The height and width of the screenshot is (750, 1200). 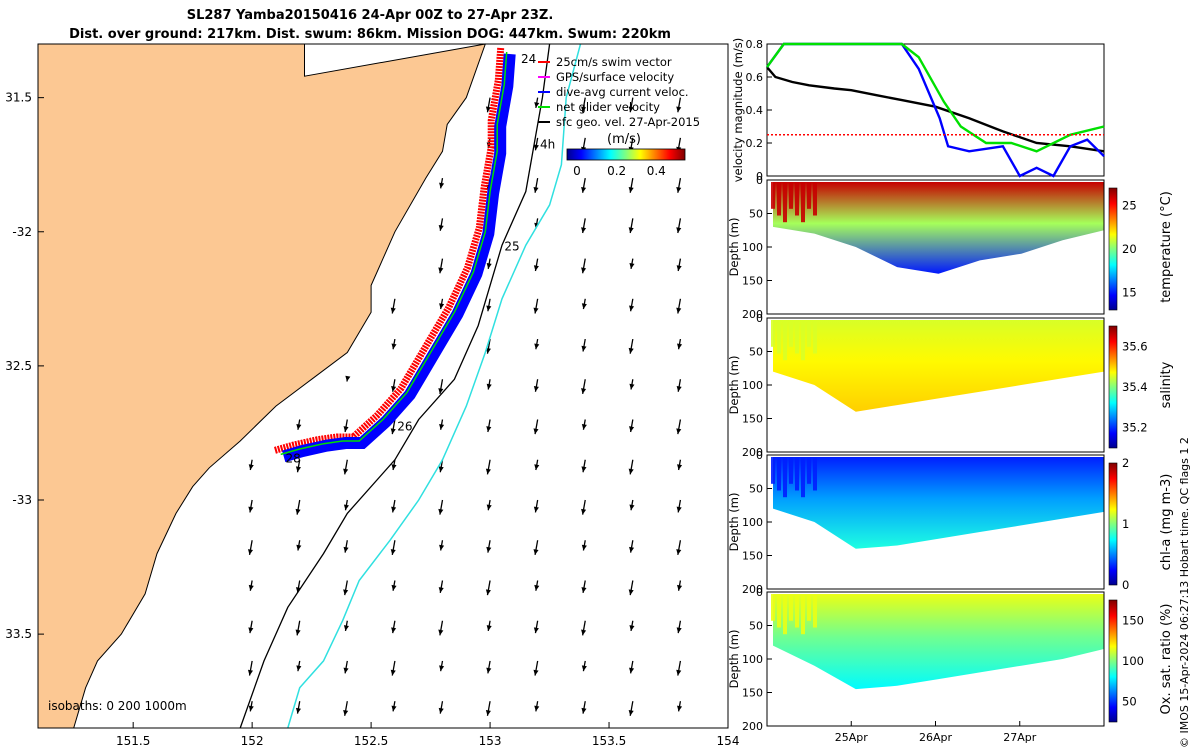 I want to click on section-colorbar-tick: 50, so click(x=1129, y=702).